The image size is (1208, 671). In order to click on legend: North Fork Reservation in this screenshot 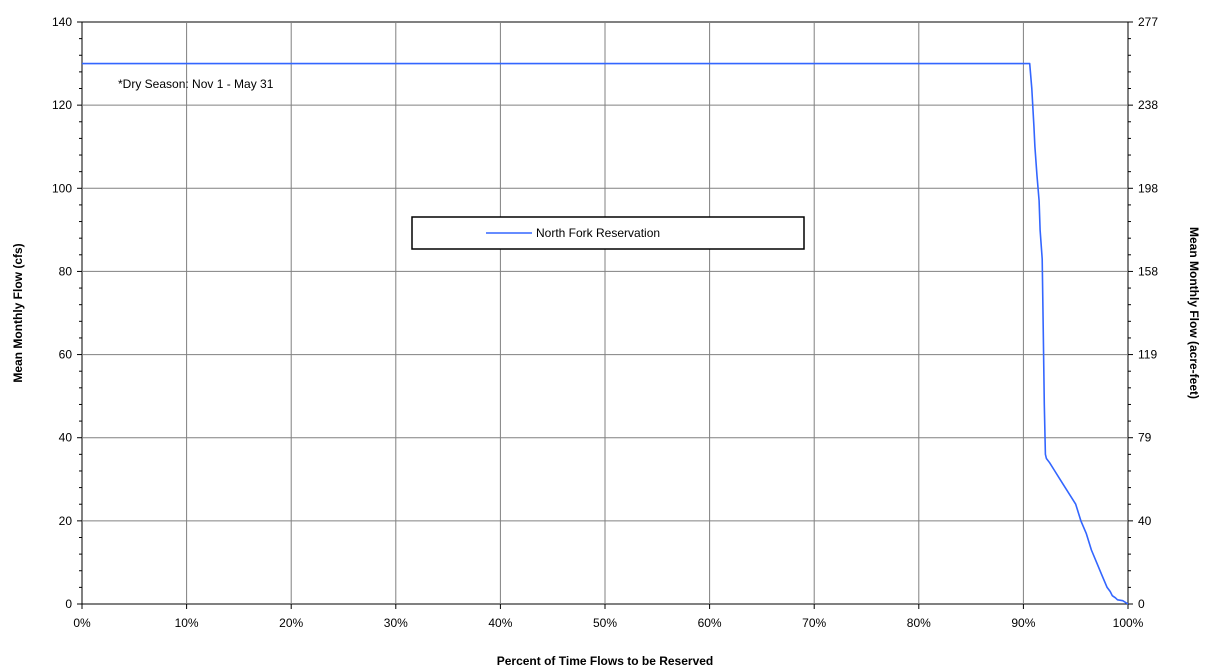, I will do `click(608, 233)`.